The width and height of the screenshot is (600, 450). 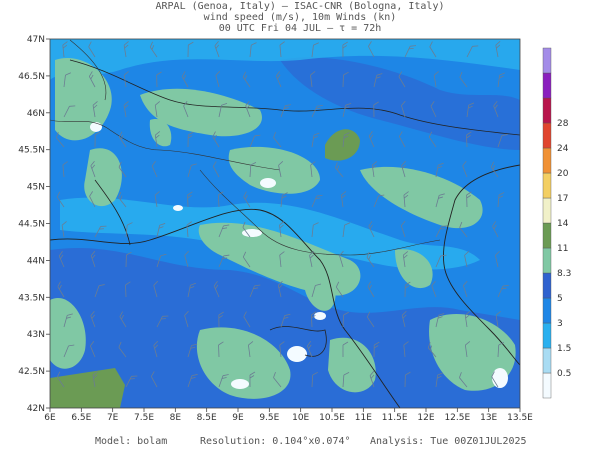 What do you see at coordinates (563, 224) in the screenshot?
I see `colorbar-label: 14` at bounding box center [563, 224].